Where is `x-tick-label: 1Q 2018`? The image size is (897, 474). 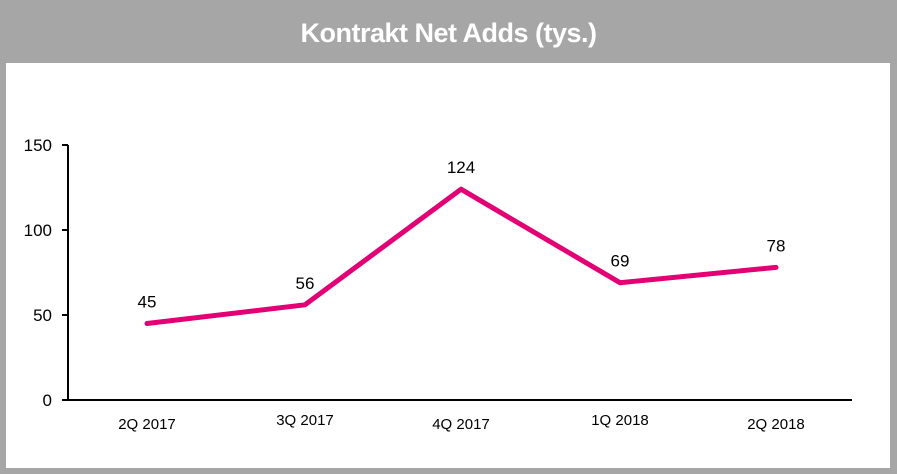
x-tick-label: 1Q 2018 is located at coordinates (620, 420).